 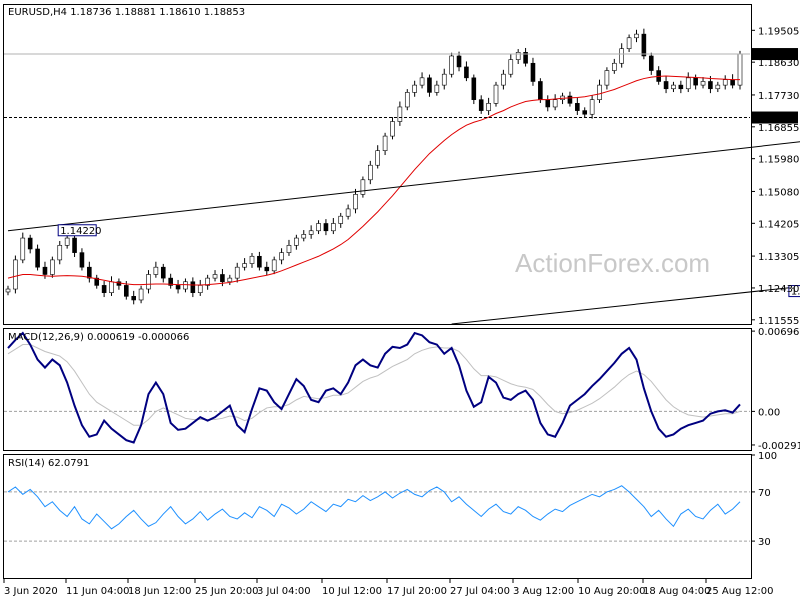 I want to click on price-y-tick-label: 1.11555, so click(x=778, y=321).